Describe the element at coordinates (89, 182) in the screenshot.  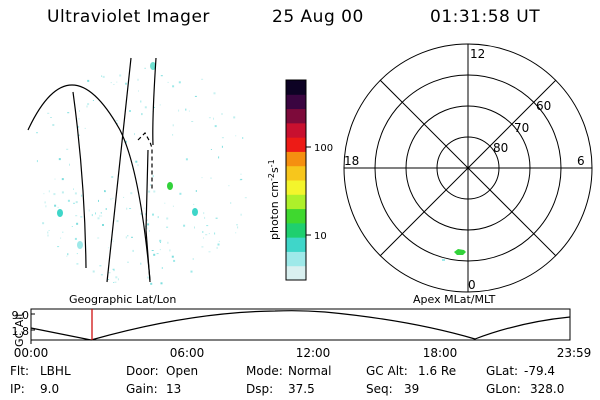
I see `lat-lon-curve-arc` at that location.